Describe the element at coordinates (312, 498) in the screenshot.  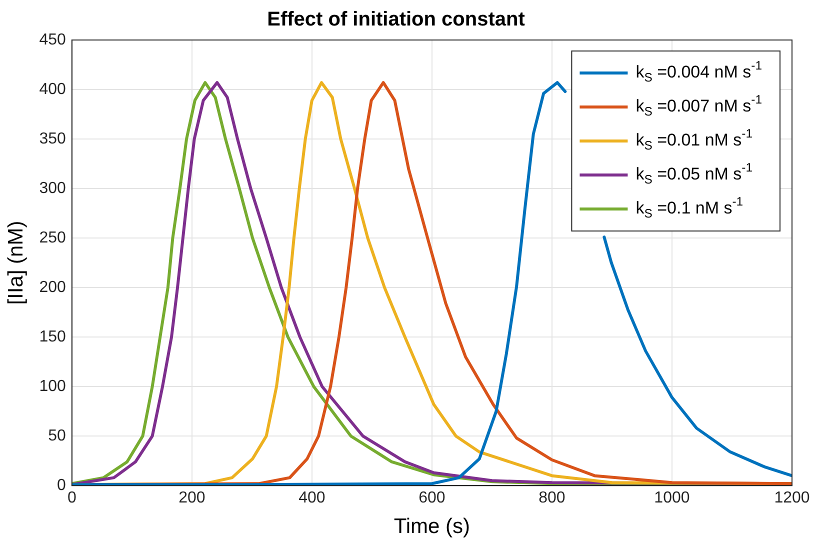
I see `x-tick-label: 400` at that location.